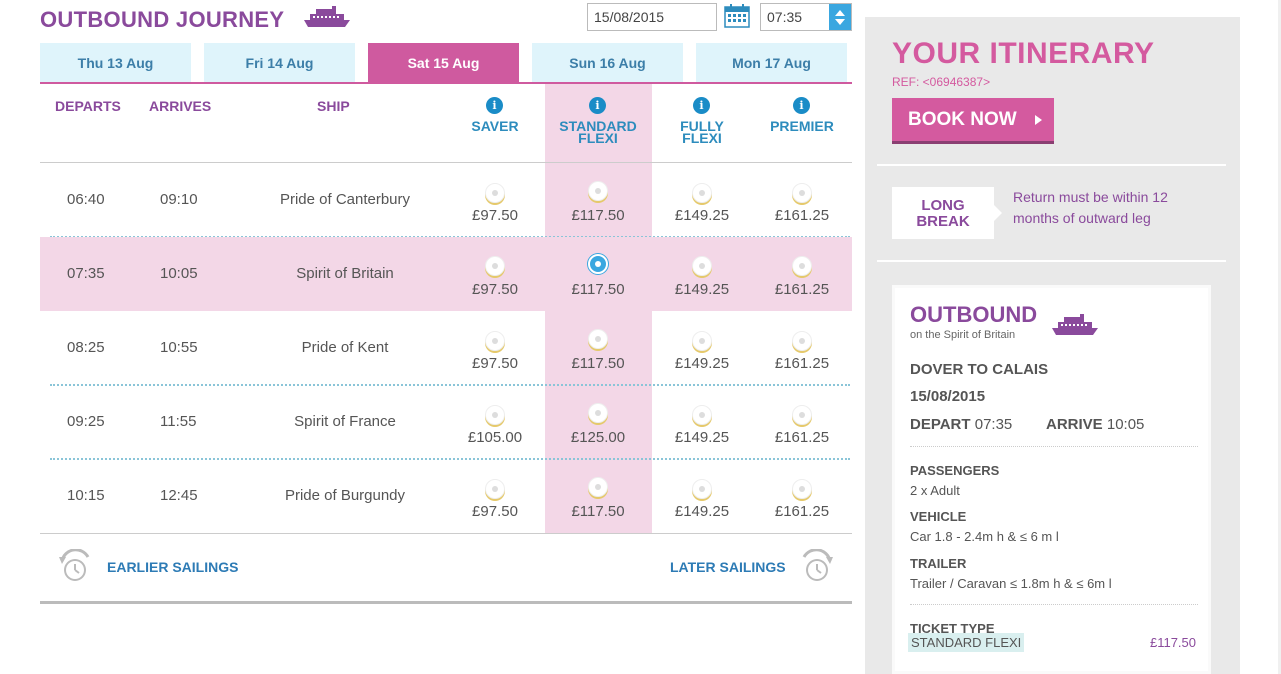 The height and width of the screenshot is (674, 1281). Describe the element at coordinates (598, 264) in the screenshot. I see `standard-fare-radio-selected` at that location.